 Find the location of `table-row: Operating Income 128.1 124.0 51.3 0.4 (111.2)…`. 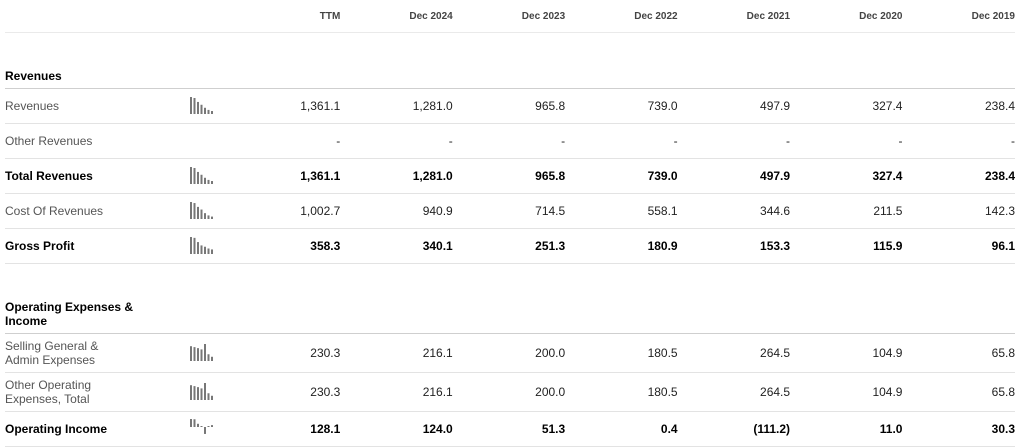

table-row: Operating Income 128.1 124.0 51.3 0.4 (111.2)… is located at coordinates (510, 429).